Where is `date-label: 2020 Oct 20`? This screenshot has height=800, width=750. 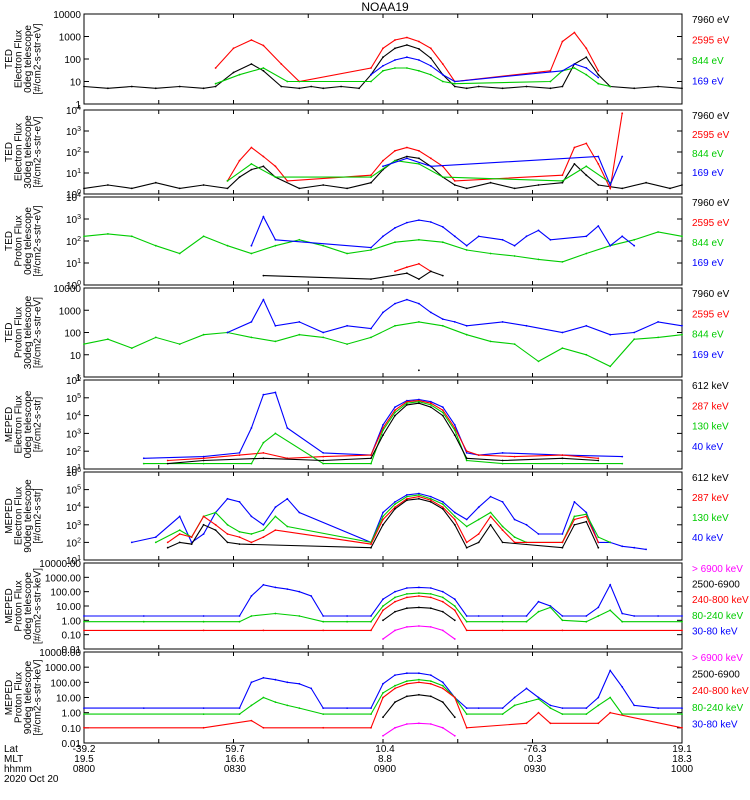 date-label: 2020 Oct 20 is located at coordinates (31, 779).